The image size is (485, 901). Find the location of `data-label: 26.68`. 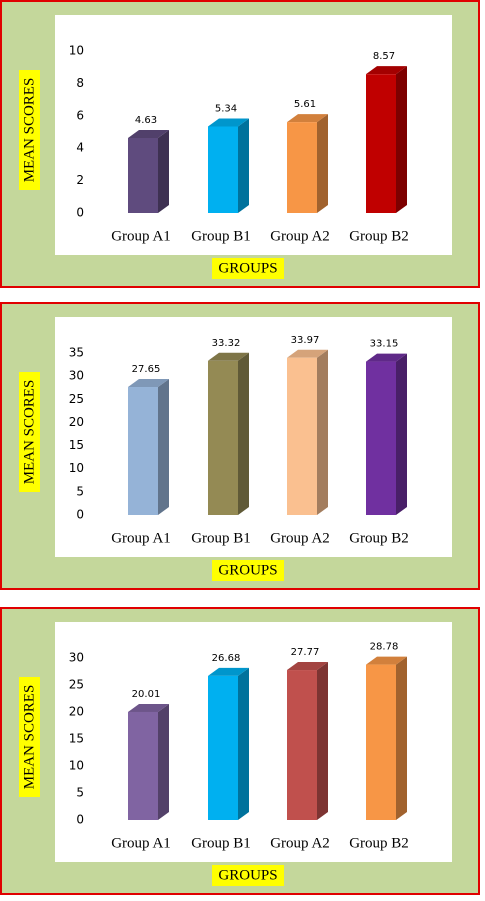

data-label: 26.68 is located at coordinates (226, 658).